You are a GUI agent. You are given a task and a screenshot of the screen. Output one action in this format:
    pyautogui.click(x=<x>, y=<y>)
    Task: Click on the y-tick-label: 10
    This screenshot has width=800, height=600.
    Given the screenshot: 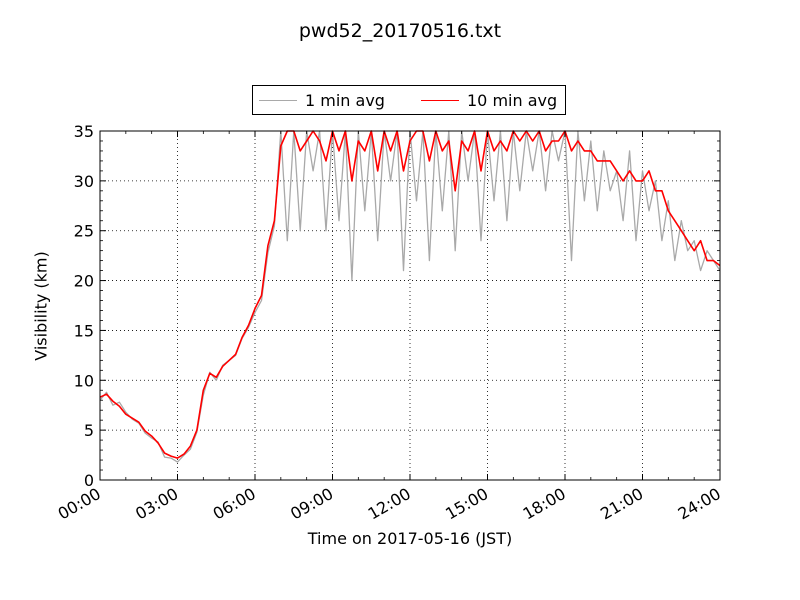 What is the action you would take?
    pyautogui.click(x=84, y=380)
    